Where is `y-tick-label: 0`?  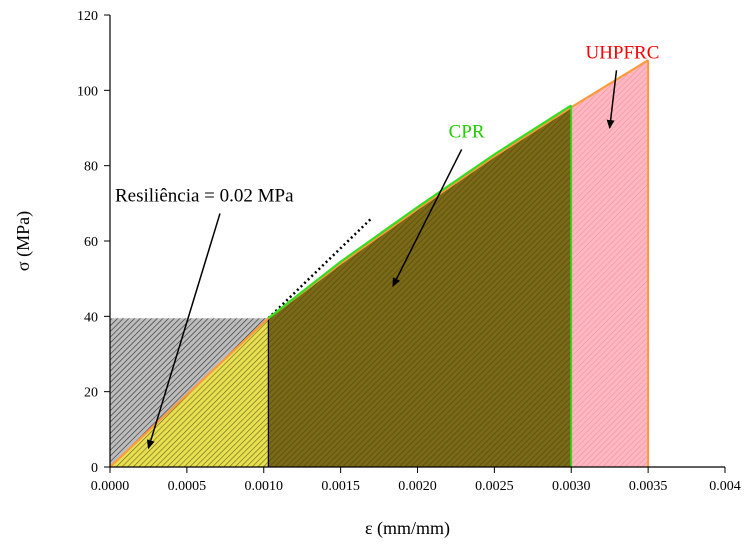 y-tick-label: 0 is located at coordinates (94, 468).